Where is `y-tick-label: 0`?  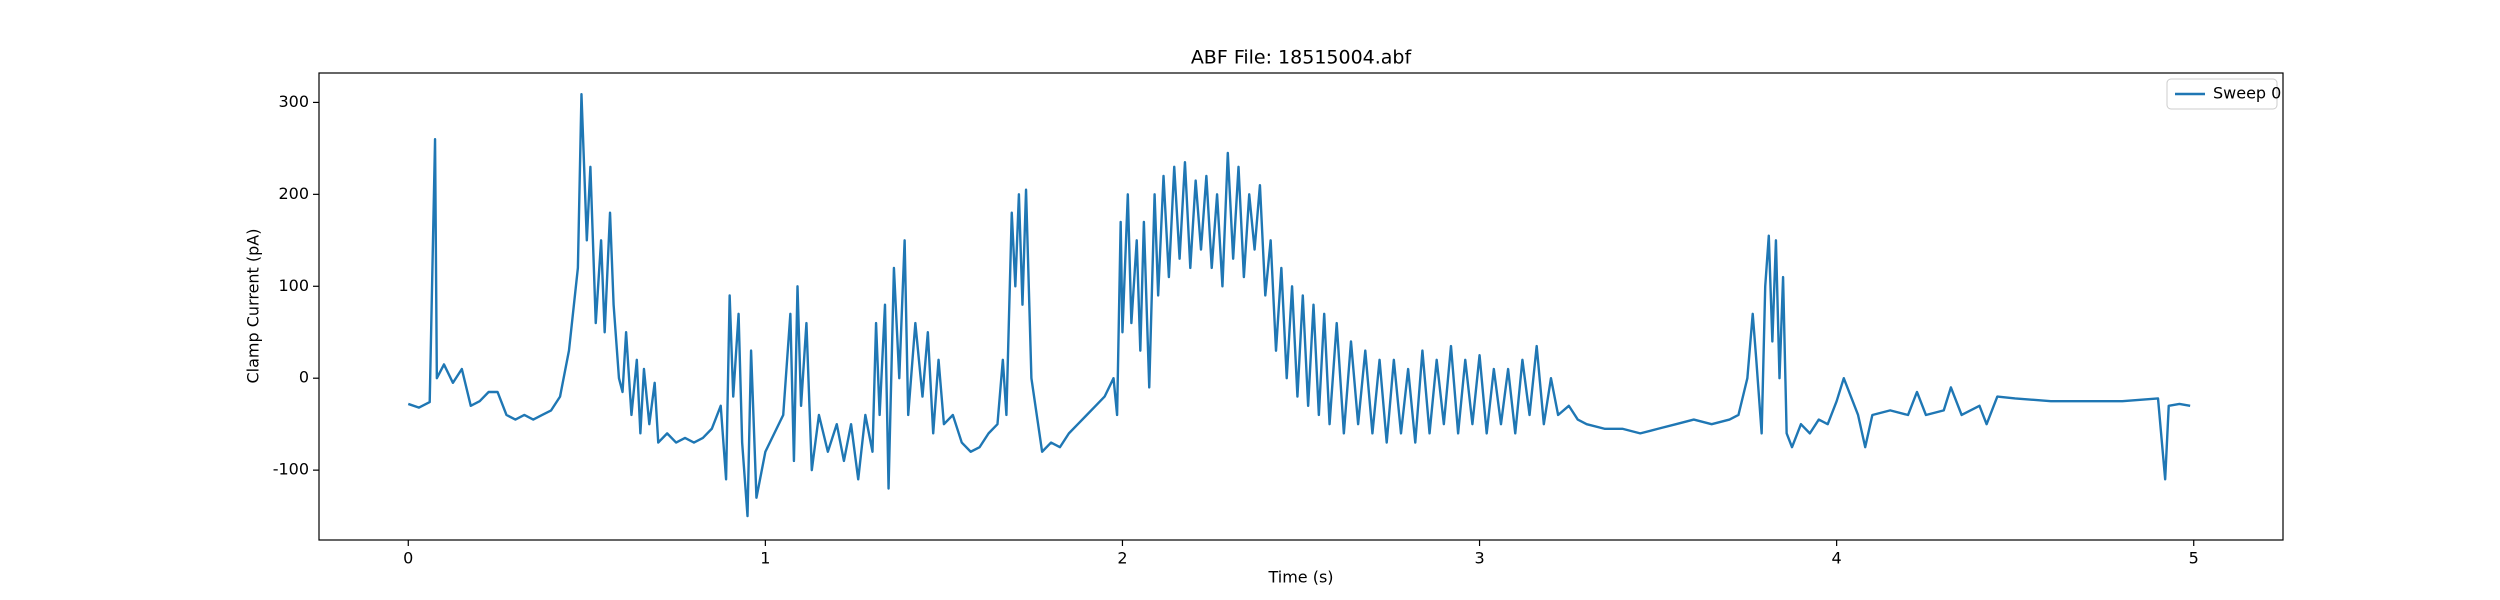 y-tick-label: 0 is located at coordinates (304, 377).